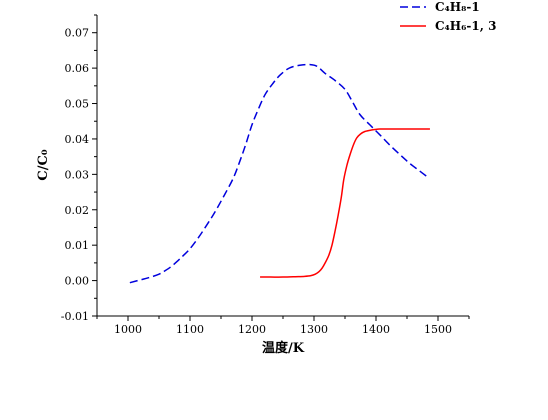 The image size is (548, 420). Describe the element at coordinates (43, 164) in the screenshot. I see `y-axis-title: C/C₀` at that location.